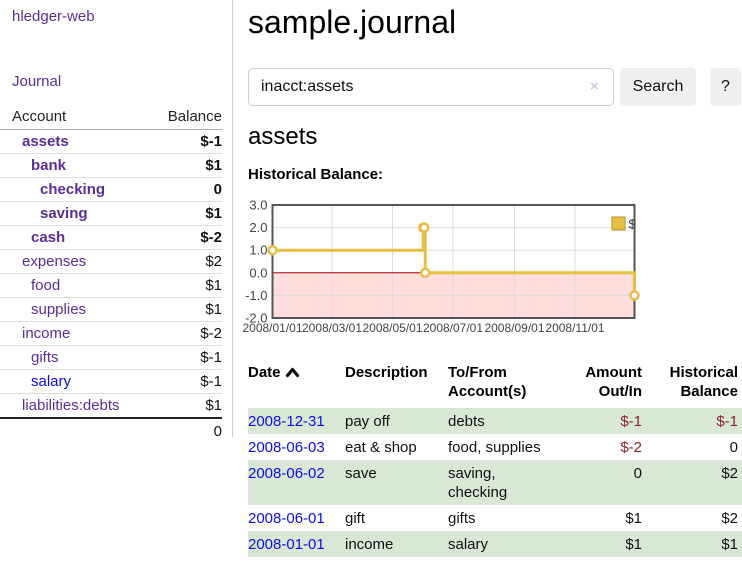  Describe the element at coordinates (283, 136) in the screenshot. I see `account-title: assets` at that location.